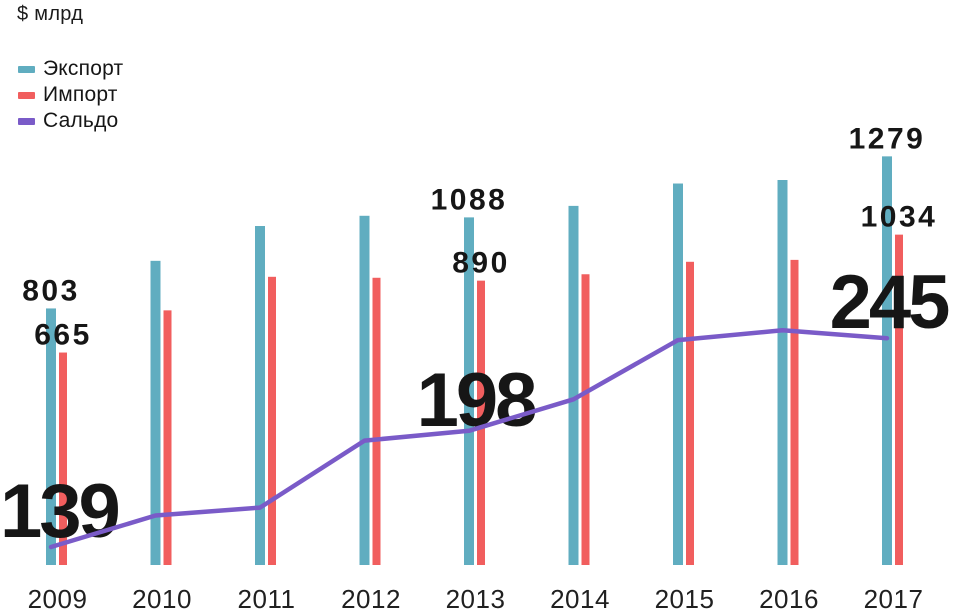 The height and width of the screenshot is (615, 961). I want to click on legend-label-balance: Сальдо, so click(81, 120).